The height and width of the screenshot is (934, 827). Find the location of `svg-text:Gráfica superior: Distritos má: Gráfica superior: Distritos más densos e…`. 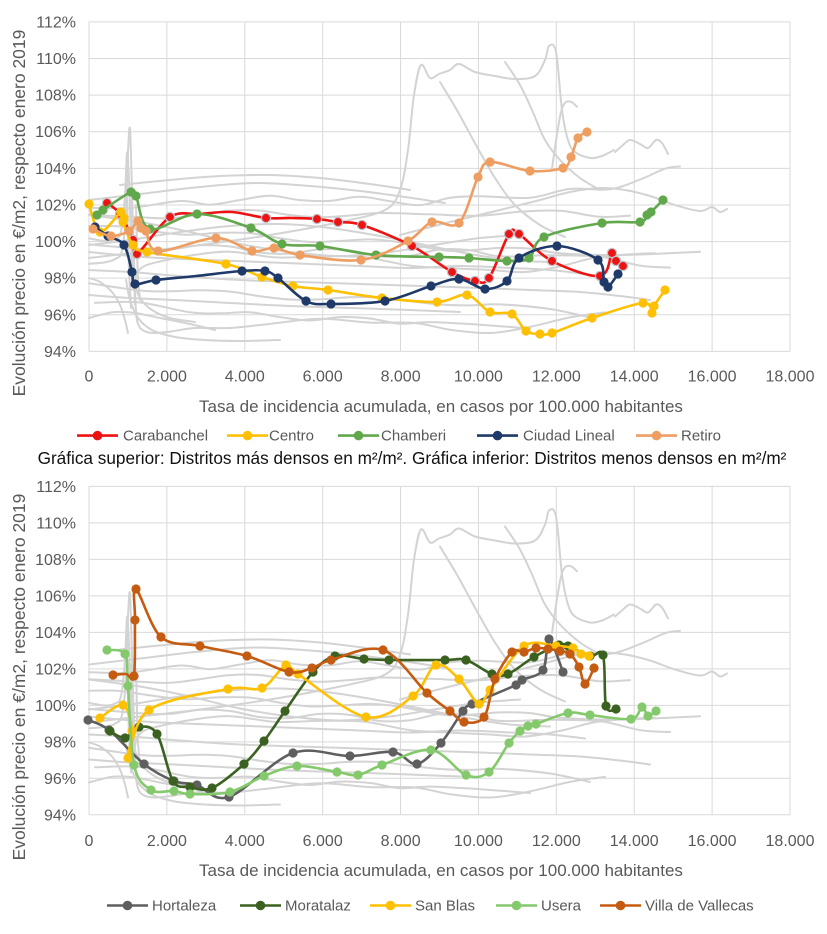

svg-text:Gráfica superior: Distritos má: Gráfica superior: Distritos más densos e… is located at coordinates (412, 458).